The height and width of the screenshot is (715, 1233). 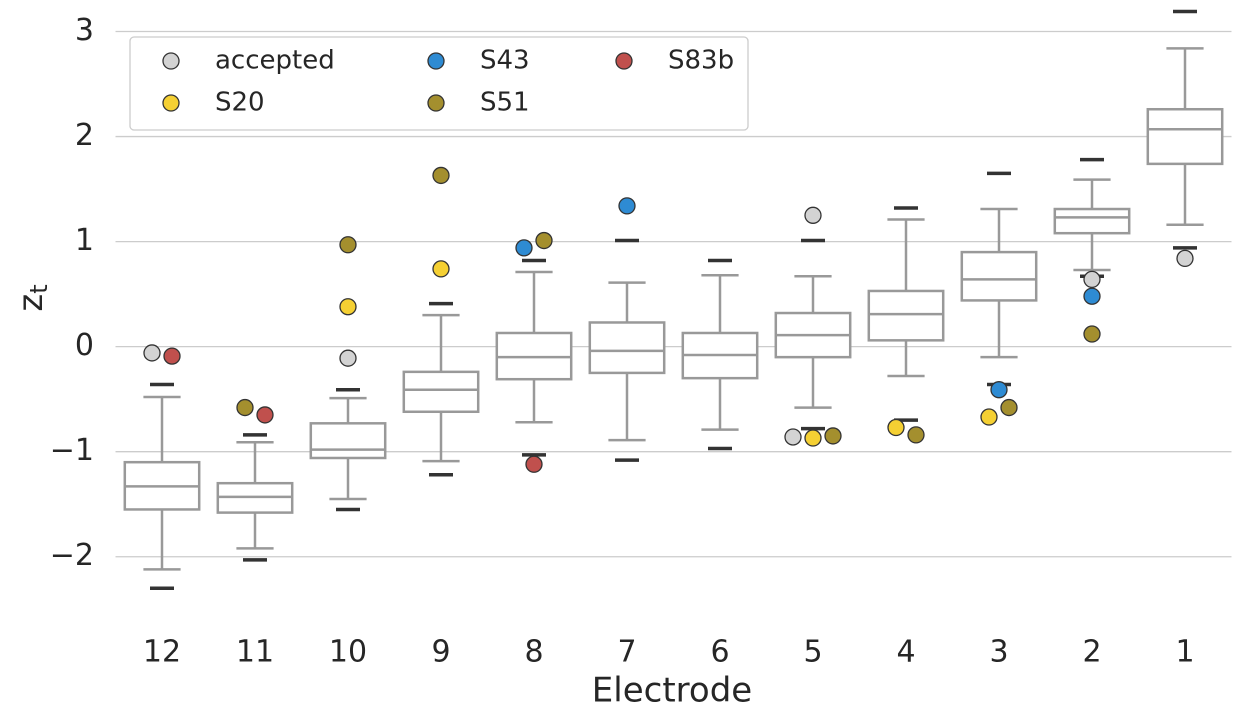 What do you see at coordinates (39, 288) in the screenshot?
I see `y-label-sub: t` at bounding box center [39, 288].